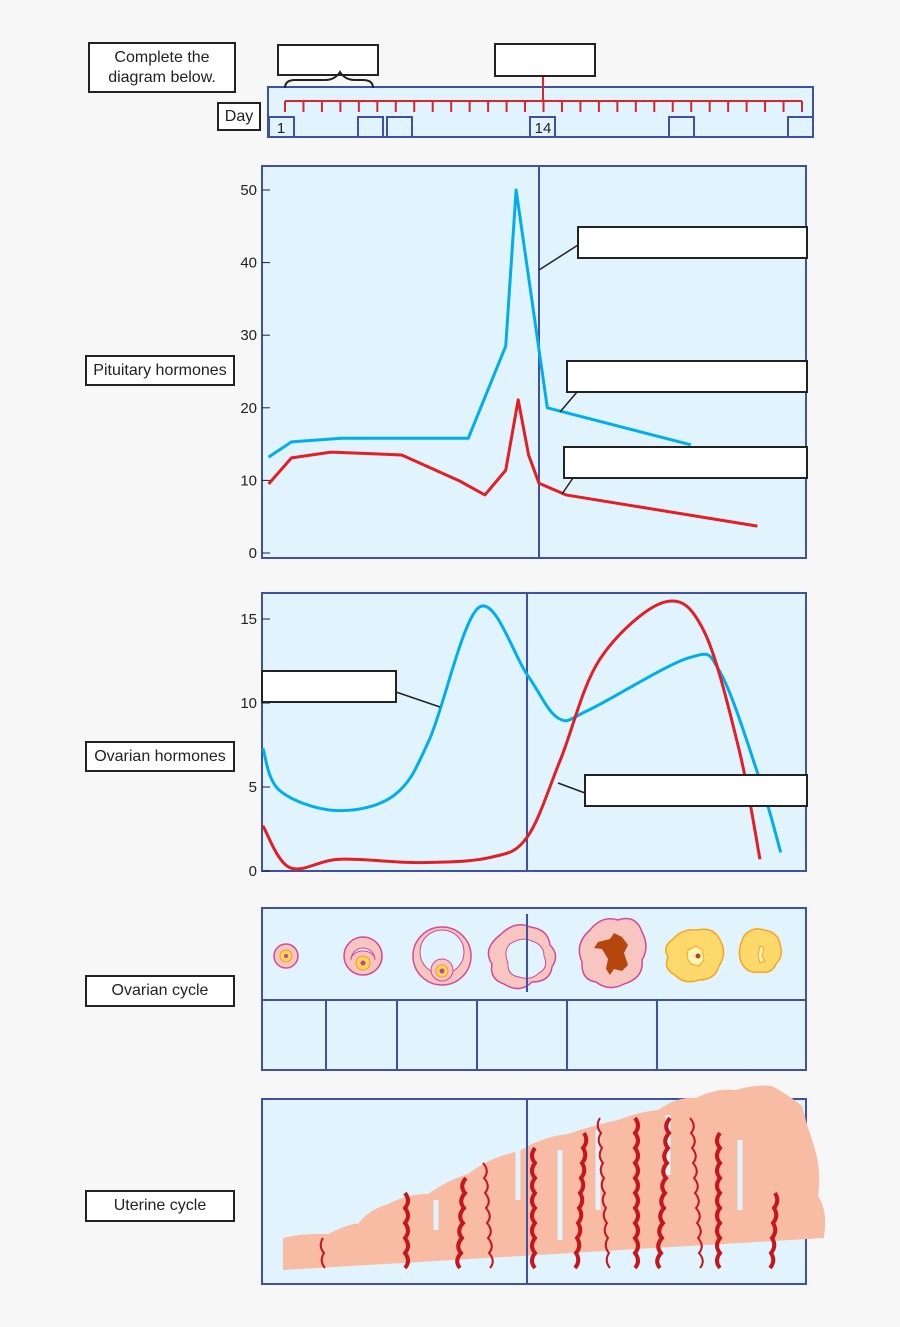 This screenshot has height=1327, width=900. Describe the element at coordinates (685, 462) in the screenshot. I see `answer-box-fsh` at that location.